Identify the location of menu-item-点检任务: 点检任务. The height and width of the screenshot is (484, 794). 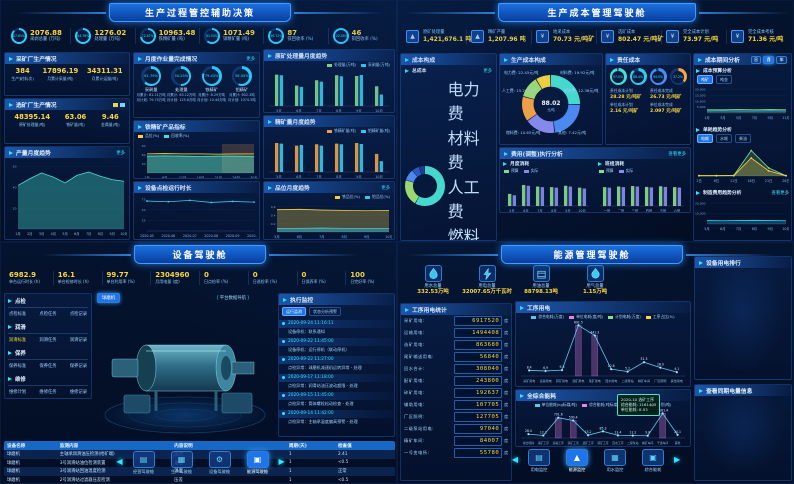
(48, 314).